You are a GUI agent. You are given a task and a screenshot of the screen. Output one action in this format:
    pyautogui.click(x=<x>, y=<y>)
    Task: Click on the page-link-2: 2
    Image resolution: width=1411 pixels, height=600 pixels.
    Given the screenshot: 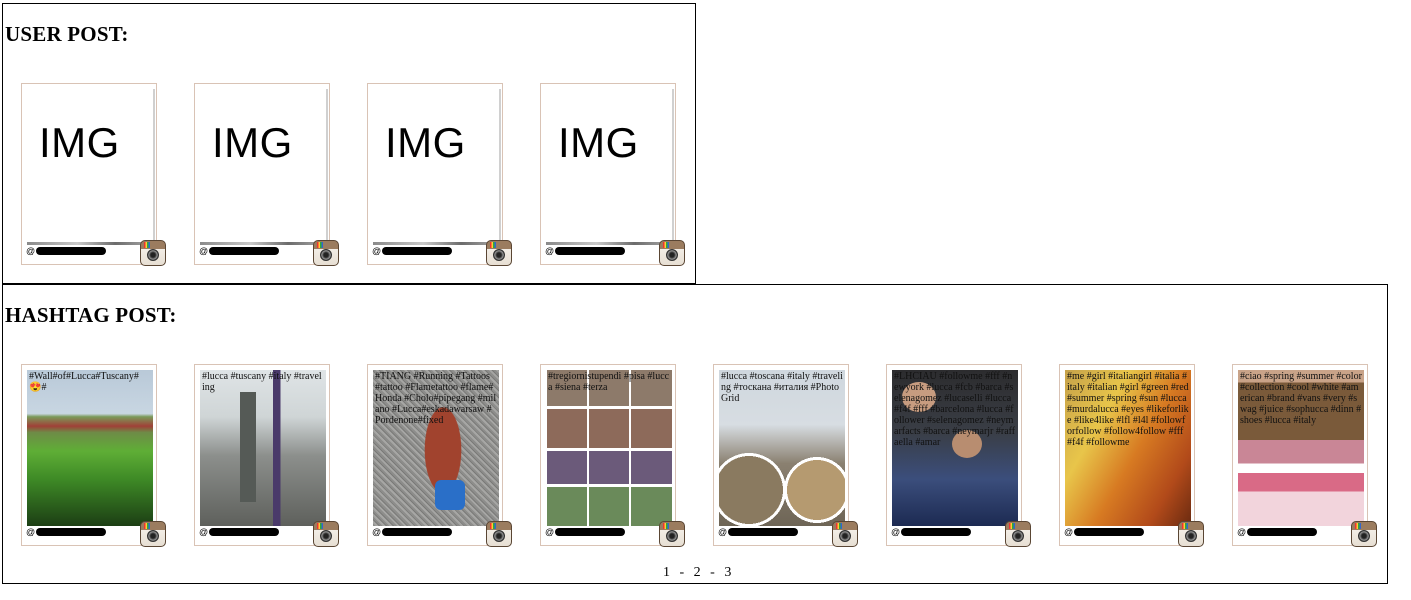 What is the action you would take?
    pyautogui.click(x=697, y=572)
    